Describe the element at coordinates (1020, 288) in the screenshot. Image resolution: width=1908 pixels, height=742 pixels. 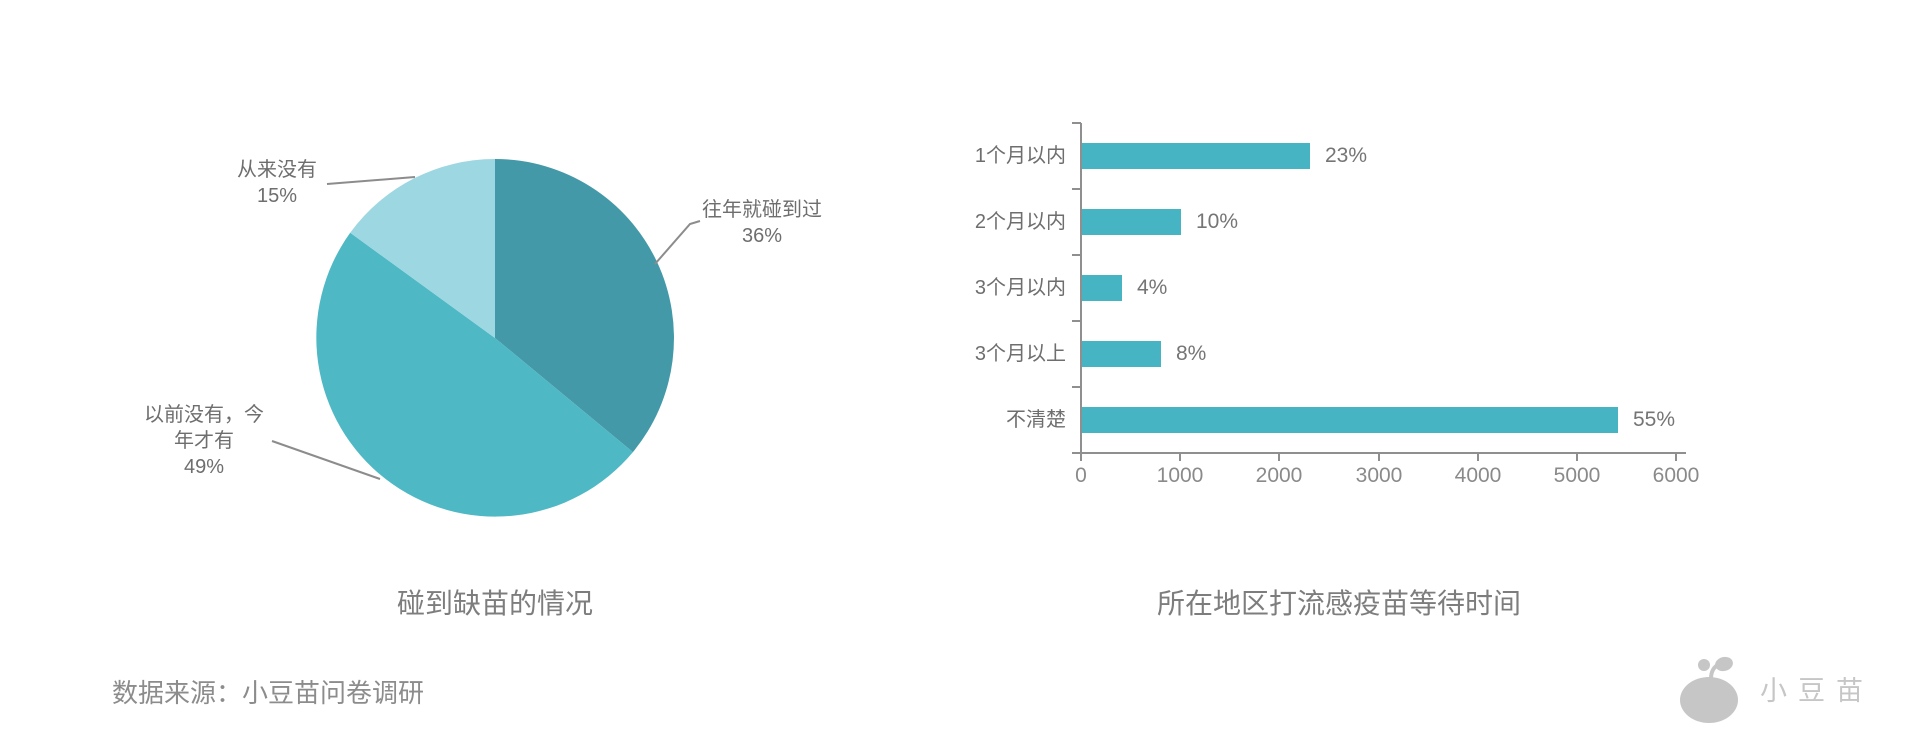
I see `bar-category-label-2: 3个月以内` at that location.